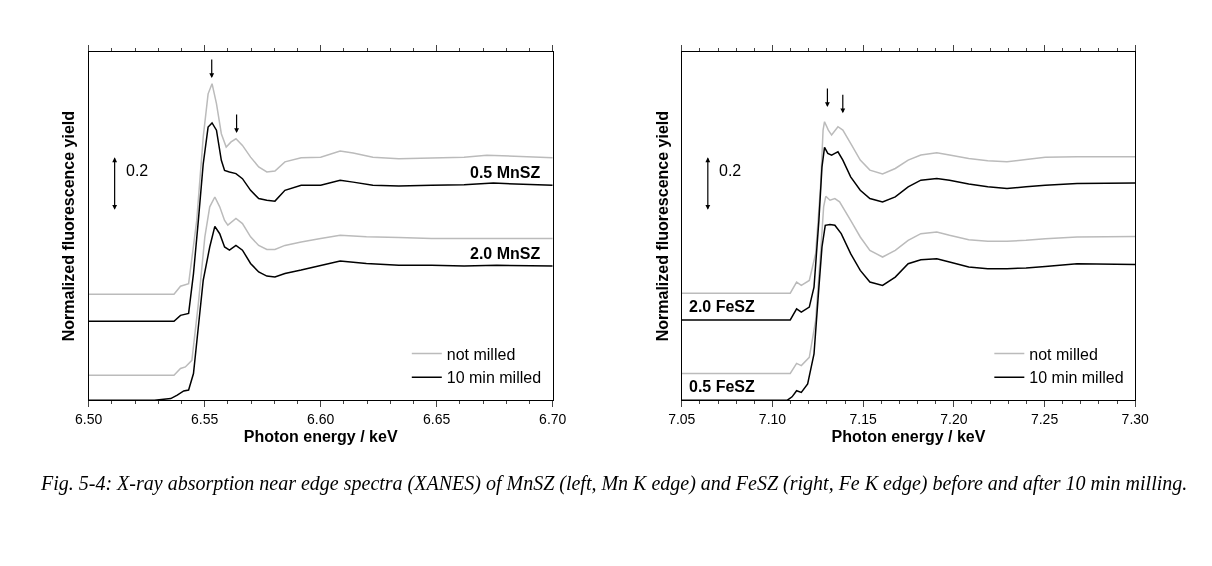 The height and width of the screenshot is (566, 1212). I want to click on x-tick-label: 7.15, so click(863, 419).